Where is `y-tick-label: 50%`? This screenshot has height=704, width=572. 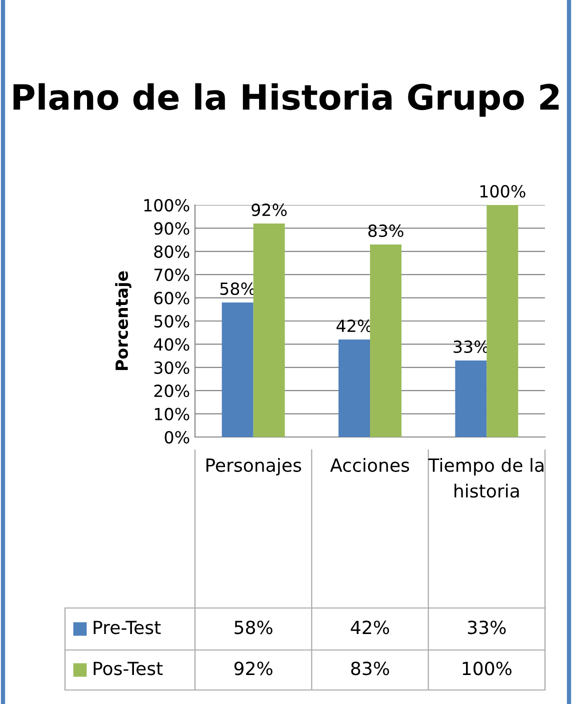 y-tick-label: 50% is located at coordinates (172, 321).